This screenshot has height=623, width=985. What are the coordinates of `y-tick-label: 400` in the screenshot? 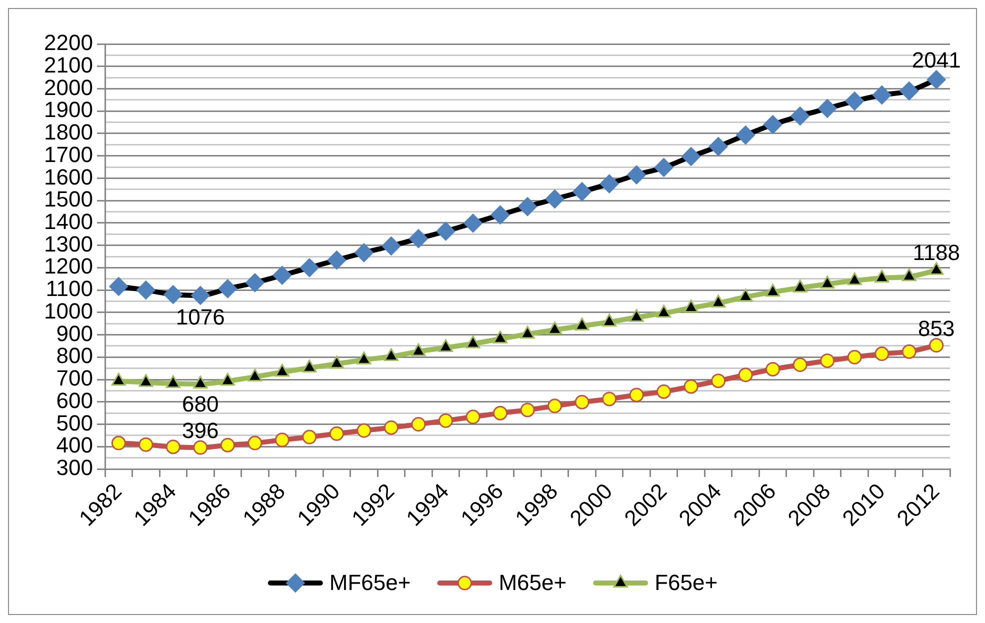 It's located at (74, 445).